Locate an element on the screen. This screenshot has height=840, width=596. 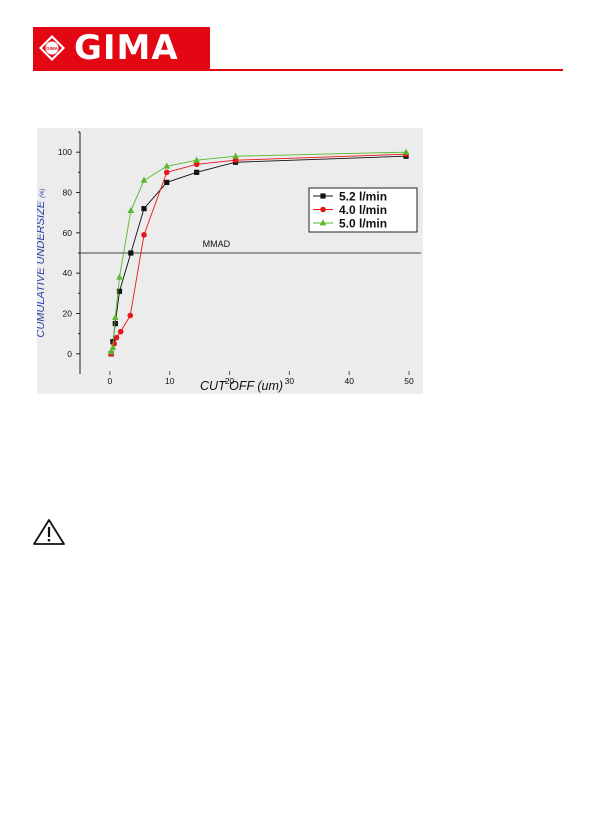
x-tick-label: 20 is located at coordinates (230, 381).